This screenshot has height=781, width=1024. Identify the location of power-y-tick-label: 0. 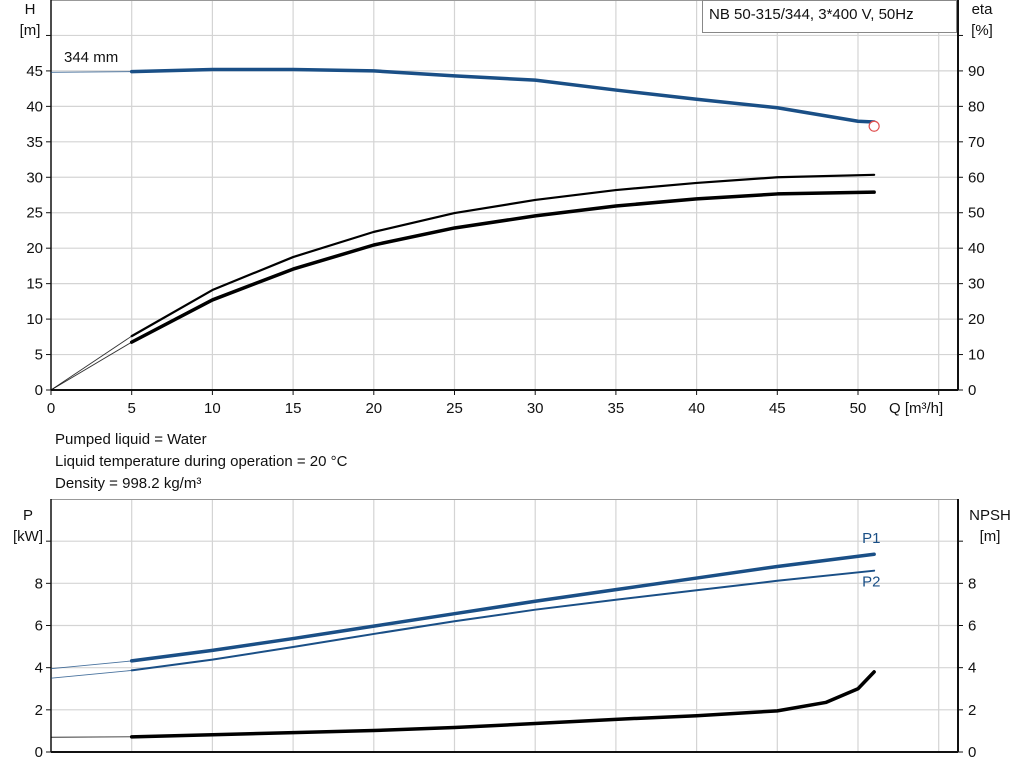
(39, 752).